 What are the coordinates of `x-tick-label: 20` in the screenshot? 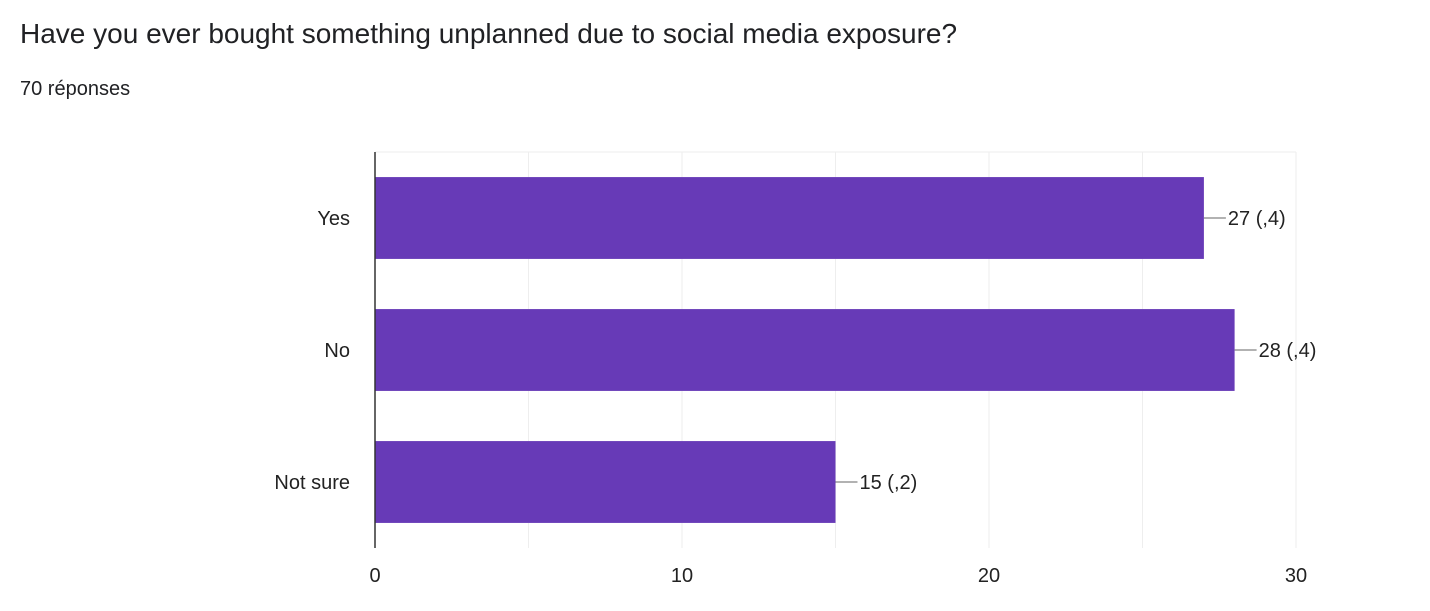 It's located at (989, 576).